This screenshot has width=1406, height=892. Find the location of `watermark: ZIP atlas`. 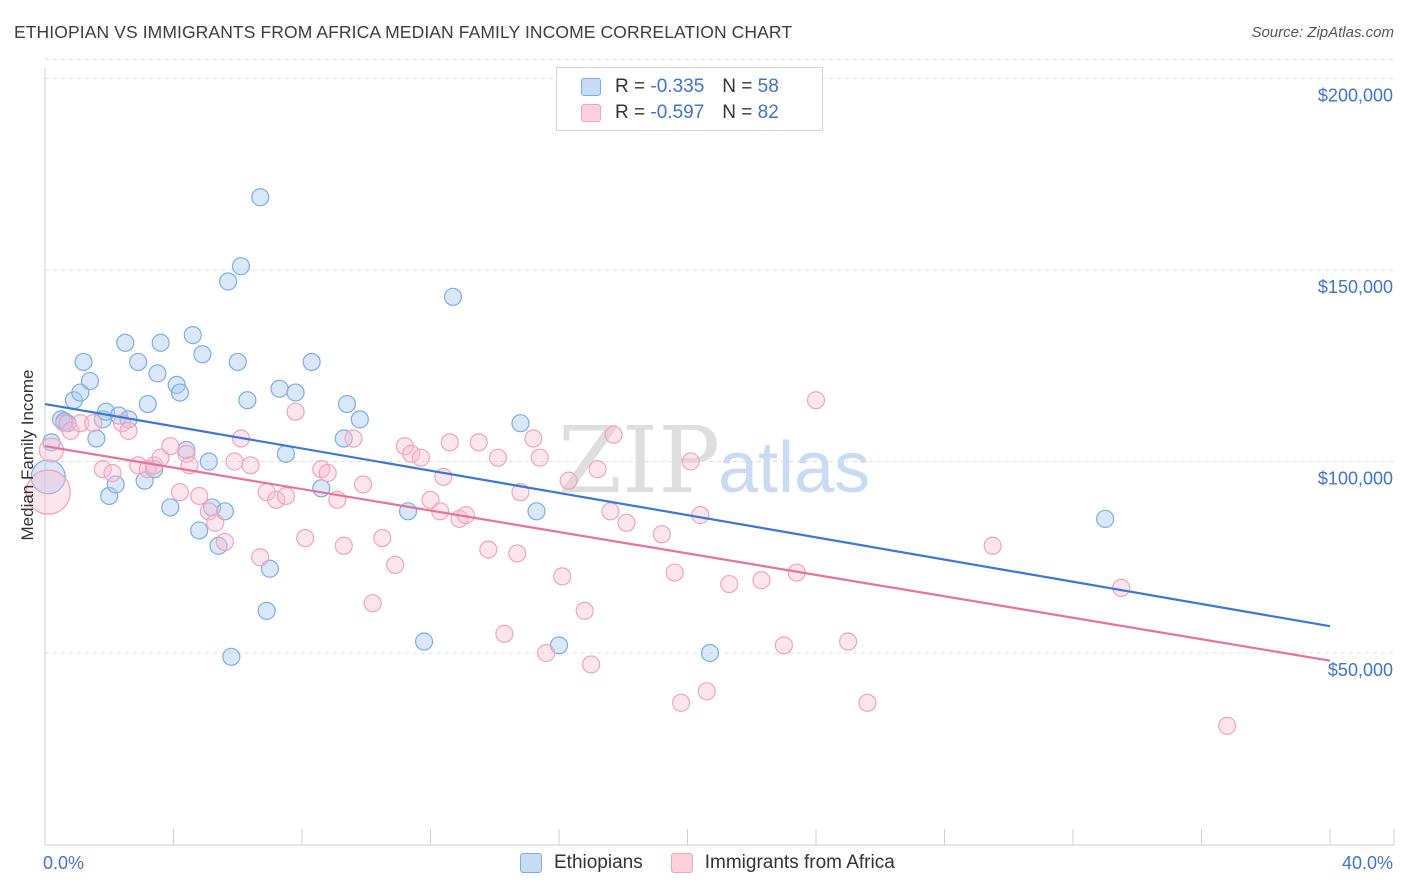

watermark: ZIP atlas is located at coordinates (714, 460).